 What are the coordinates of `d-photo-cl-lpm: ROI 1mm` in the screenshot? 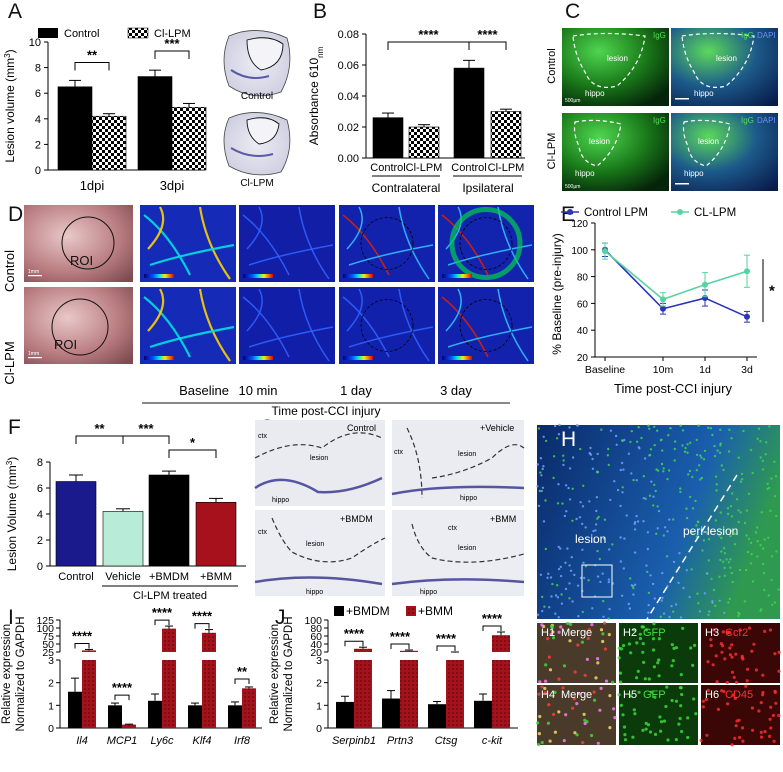 It's located at (78, 325).